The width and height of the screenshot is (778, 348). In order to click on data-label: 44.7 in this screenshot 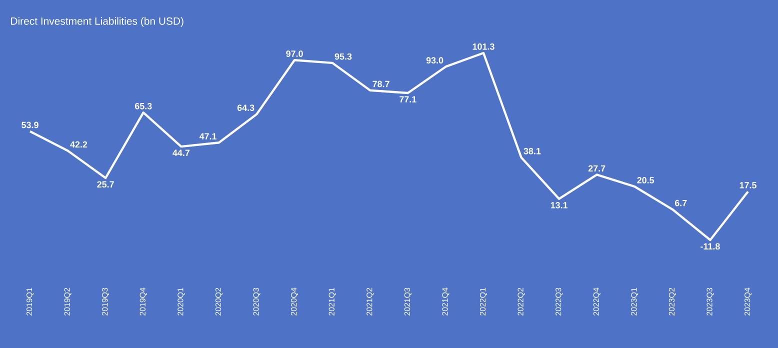, I will do `click(181, 153)`.